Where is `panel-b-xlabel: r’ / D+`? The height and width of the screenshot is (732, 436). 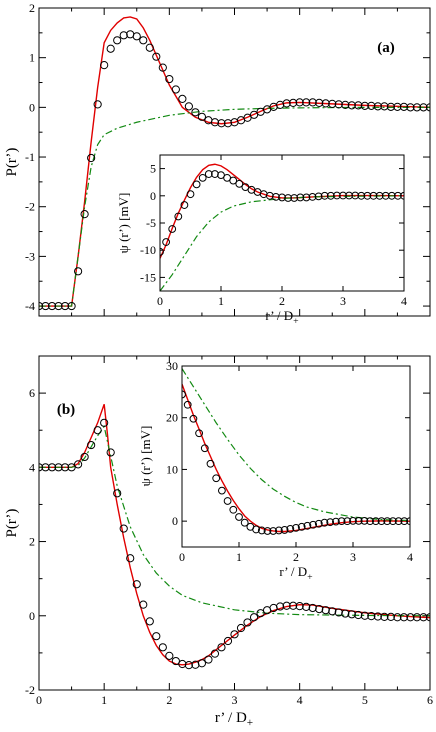
panel-b-xlabel: r’ / D+ is located at coordinates (234, 719).